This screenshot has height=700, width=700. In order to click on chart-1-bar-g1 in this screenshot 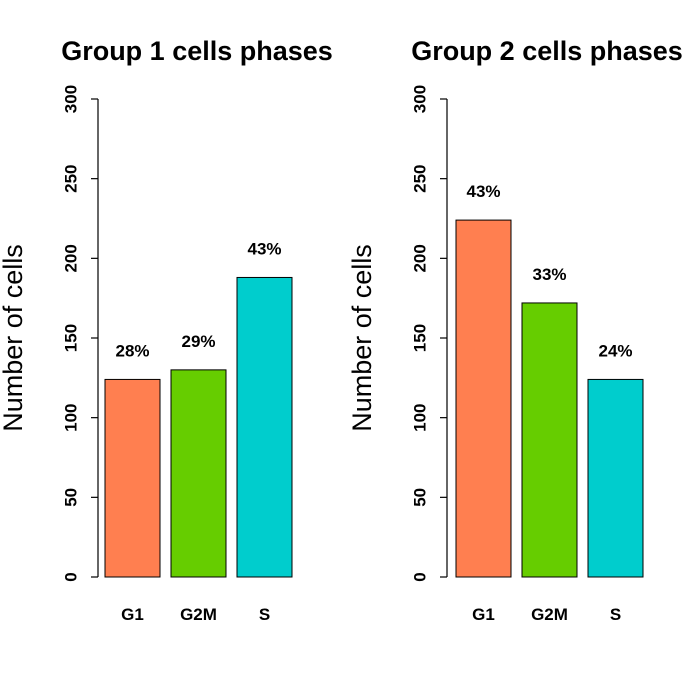, I will do `click(132, 478)`.